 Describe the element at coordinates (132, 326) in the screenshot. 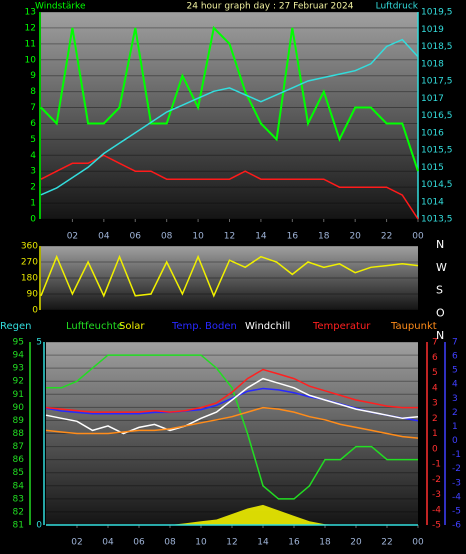

I see `legend-label: Solar` at that location.